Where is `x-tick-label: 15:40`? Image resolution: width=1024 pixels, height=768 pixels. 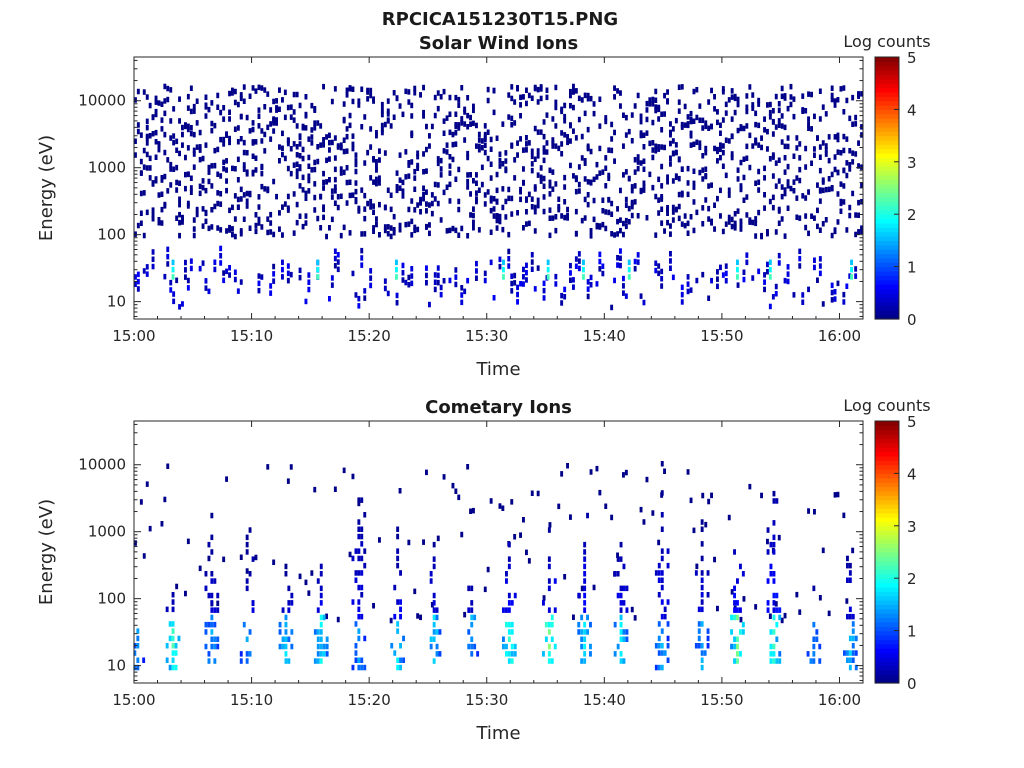
x-tick-label: 15:40 is located at coordinates (604, 336).